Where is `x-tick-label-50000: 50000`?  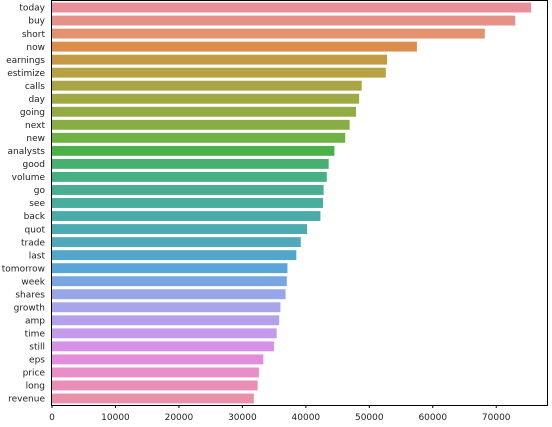
x-tick-label-50000: 50000 is located at coordinates (369, 418).